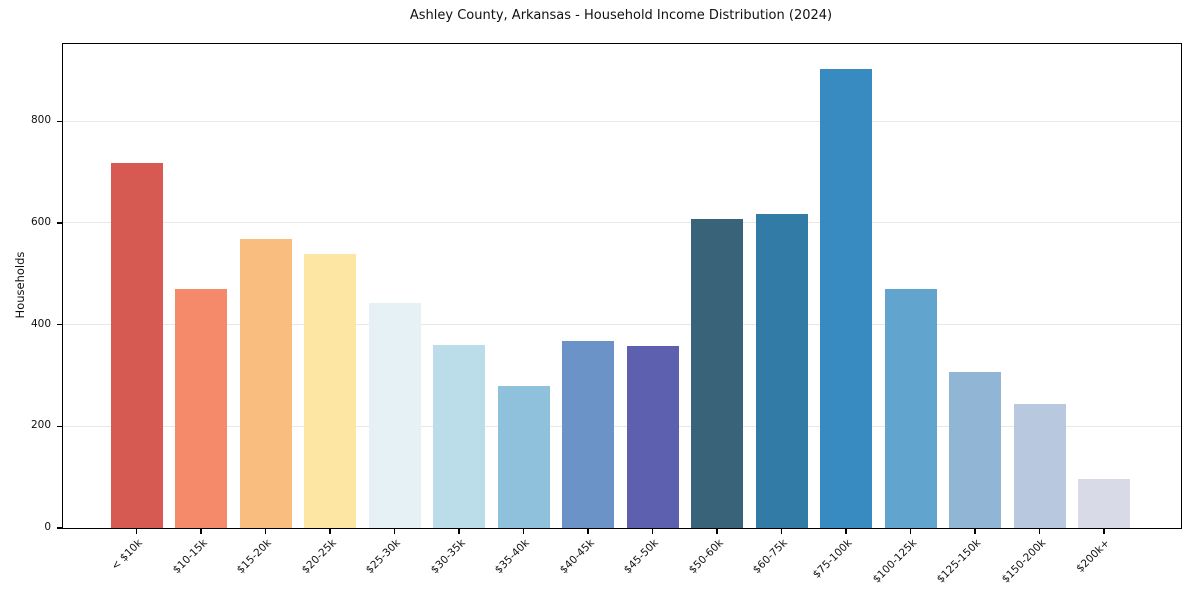 Image resolution: width=1189 pixels, height=590 pixels. What do you see at coordinates (1023, 561) in the screenshot?
I see `x-tick-label: $150-200k` at bounding box center [1023, 561].